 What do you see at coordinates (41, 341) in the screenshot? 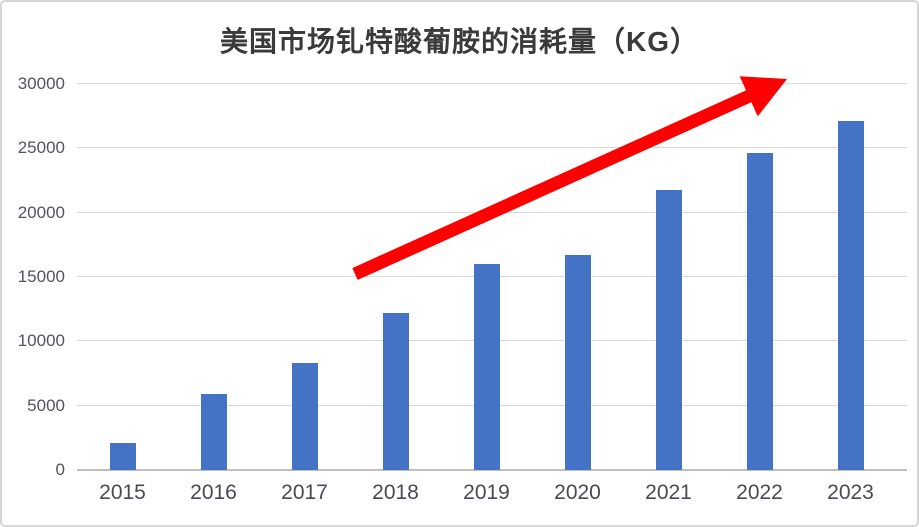
I see `y-tick-label: 10000` at bounding box center [41, 341].